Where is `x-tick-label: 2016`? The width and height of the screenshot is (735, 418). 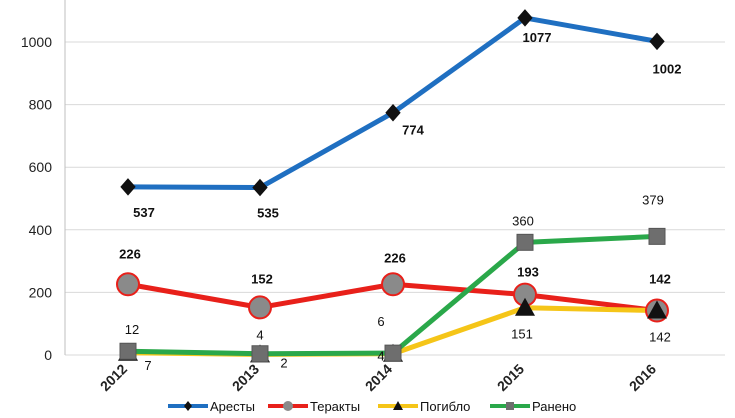
x-tick-label: 2016 is located at coordinates (642, 377).